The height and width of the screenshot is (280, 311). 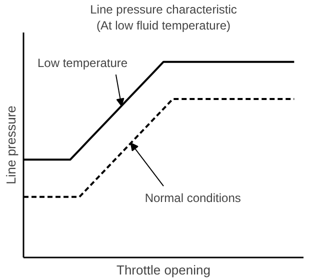 What do you see at coordinates (163, 270) in the screenshot?
I see `x-axis-title: Throttle opening` at bounding box center [163, 270].